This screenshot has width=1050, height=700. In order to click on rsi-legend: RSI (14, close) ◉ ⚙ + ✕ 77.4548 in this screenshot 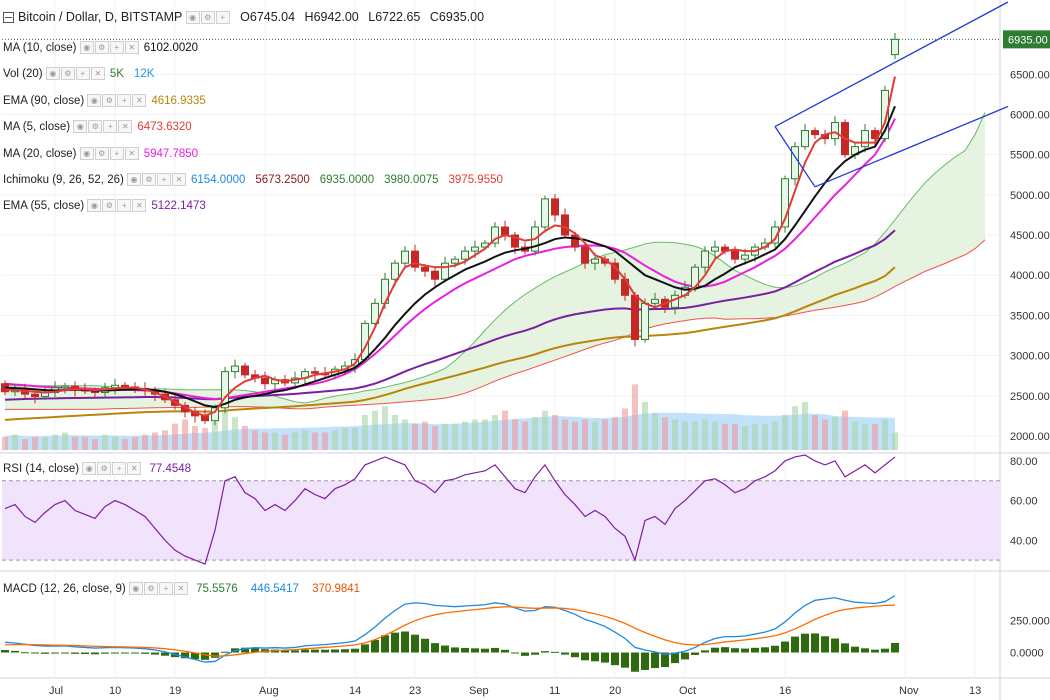, I will do `click(97, 469)`.